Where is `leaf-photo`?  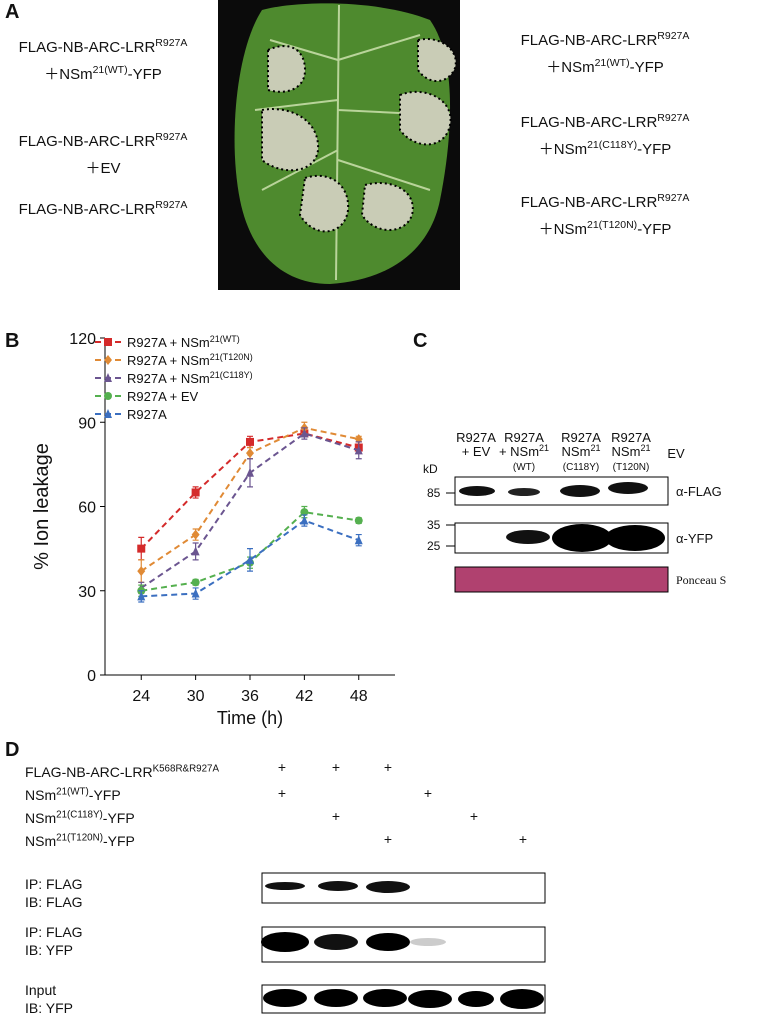 leaf-photo is located at coordinates (339, 145).